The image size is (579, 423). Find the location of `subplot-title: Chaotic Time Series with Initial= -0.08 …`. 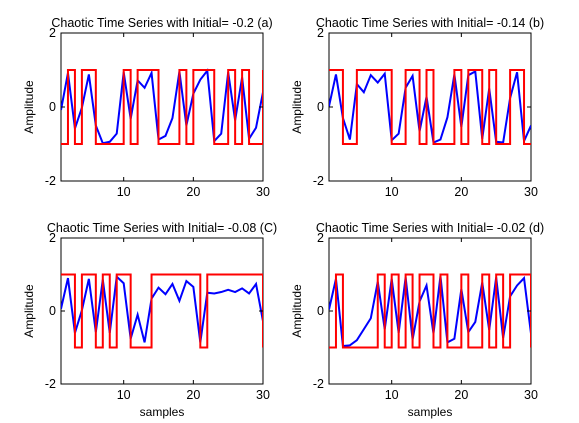

subplot-title: Chaotic Time Series with Initial= -0.08 … is located at coordinates (162, 228).